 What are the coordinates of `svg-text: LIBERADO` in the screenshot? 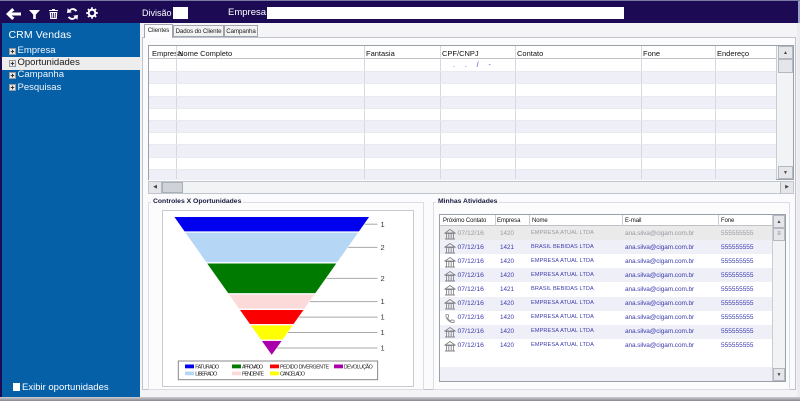 It's located at (206, 375).